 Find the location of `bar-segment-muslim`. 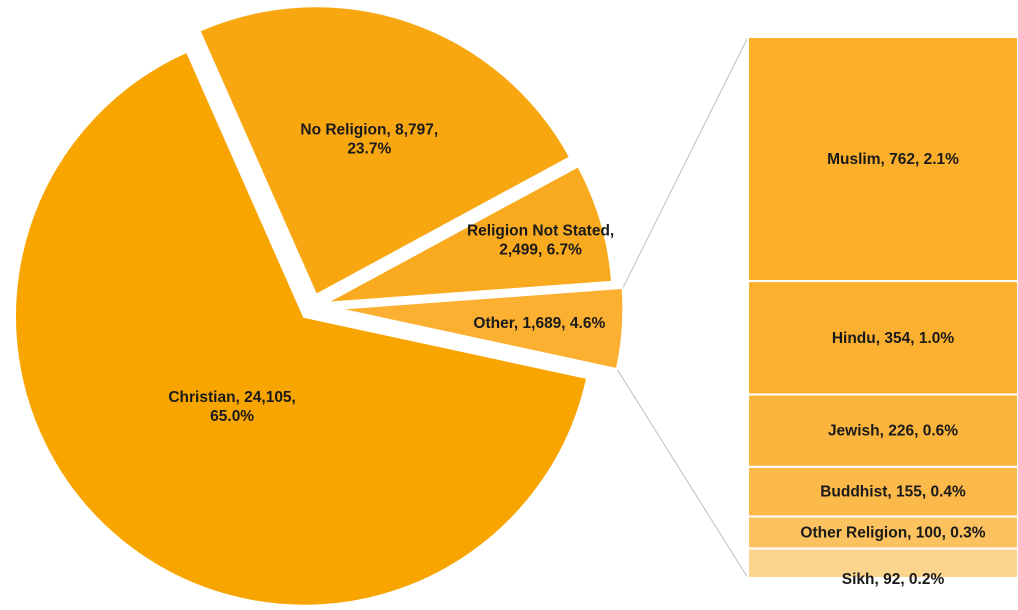

bar-segment-muslim is located at coordinates (882, 159).